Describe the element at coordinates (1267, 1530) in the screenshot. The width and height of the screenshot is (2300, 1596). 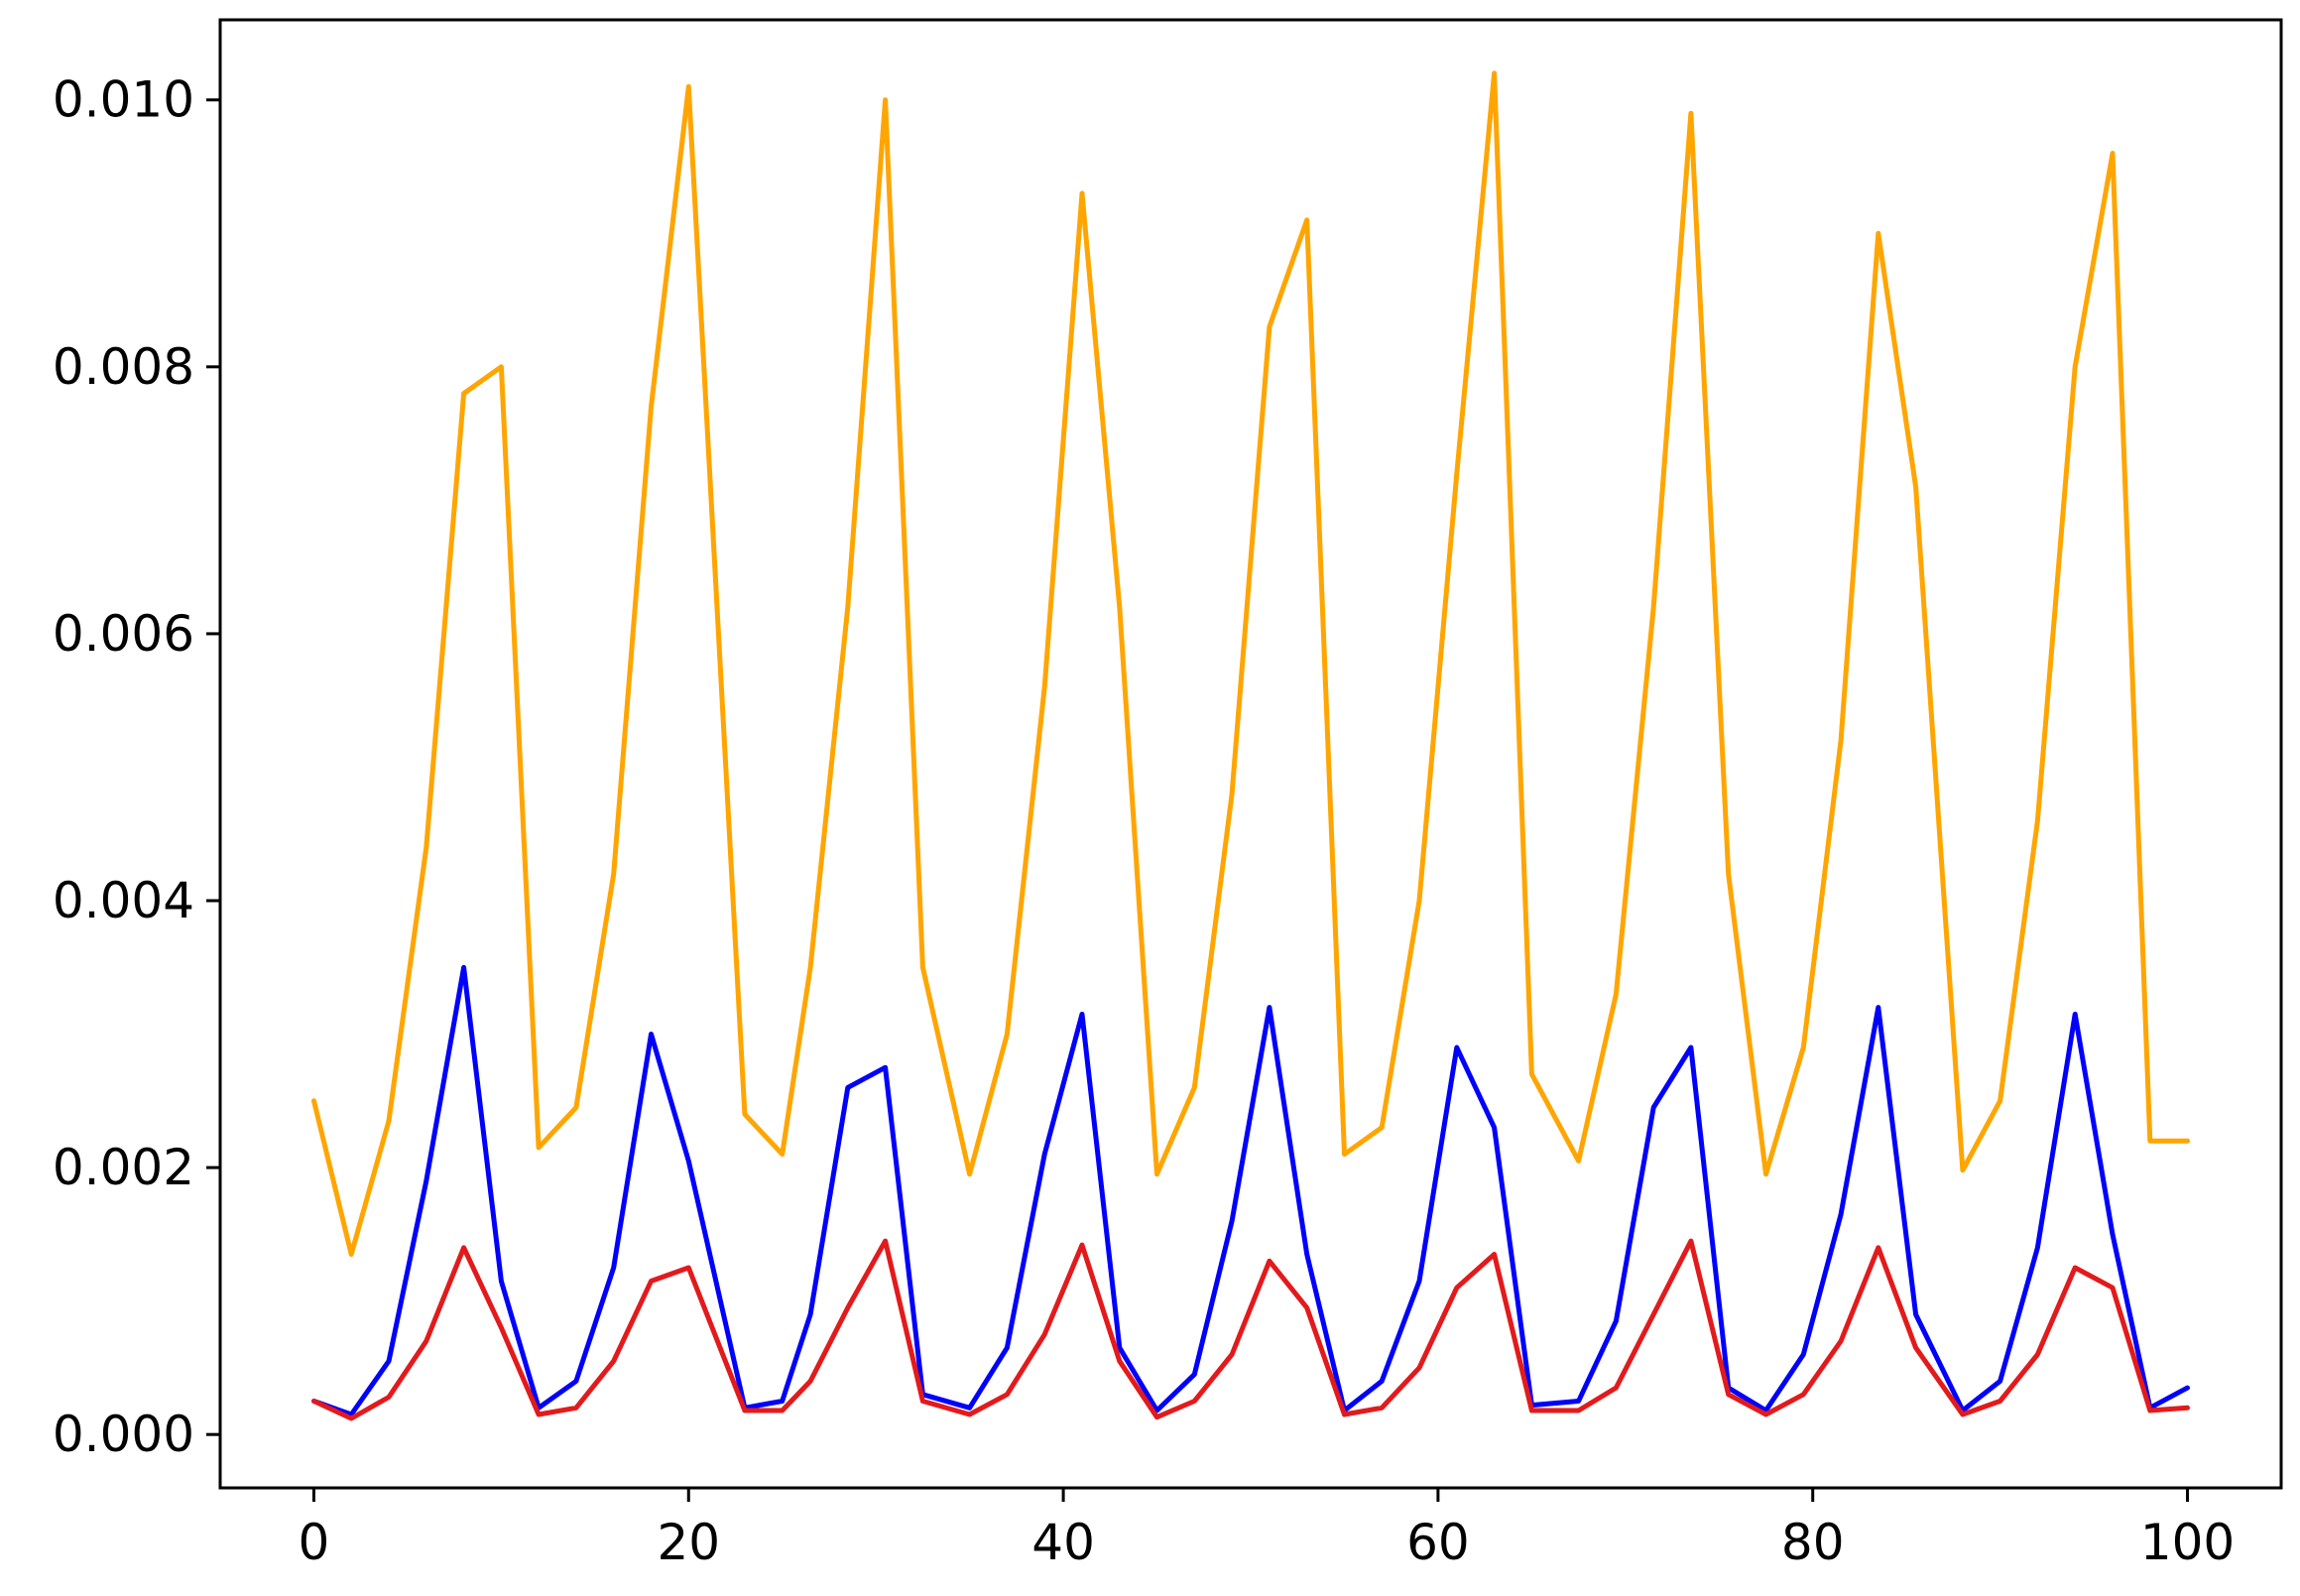
I see `x-axis: 0 20 40 60 80 100` at that location.